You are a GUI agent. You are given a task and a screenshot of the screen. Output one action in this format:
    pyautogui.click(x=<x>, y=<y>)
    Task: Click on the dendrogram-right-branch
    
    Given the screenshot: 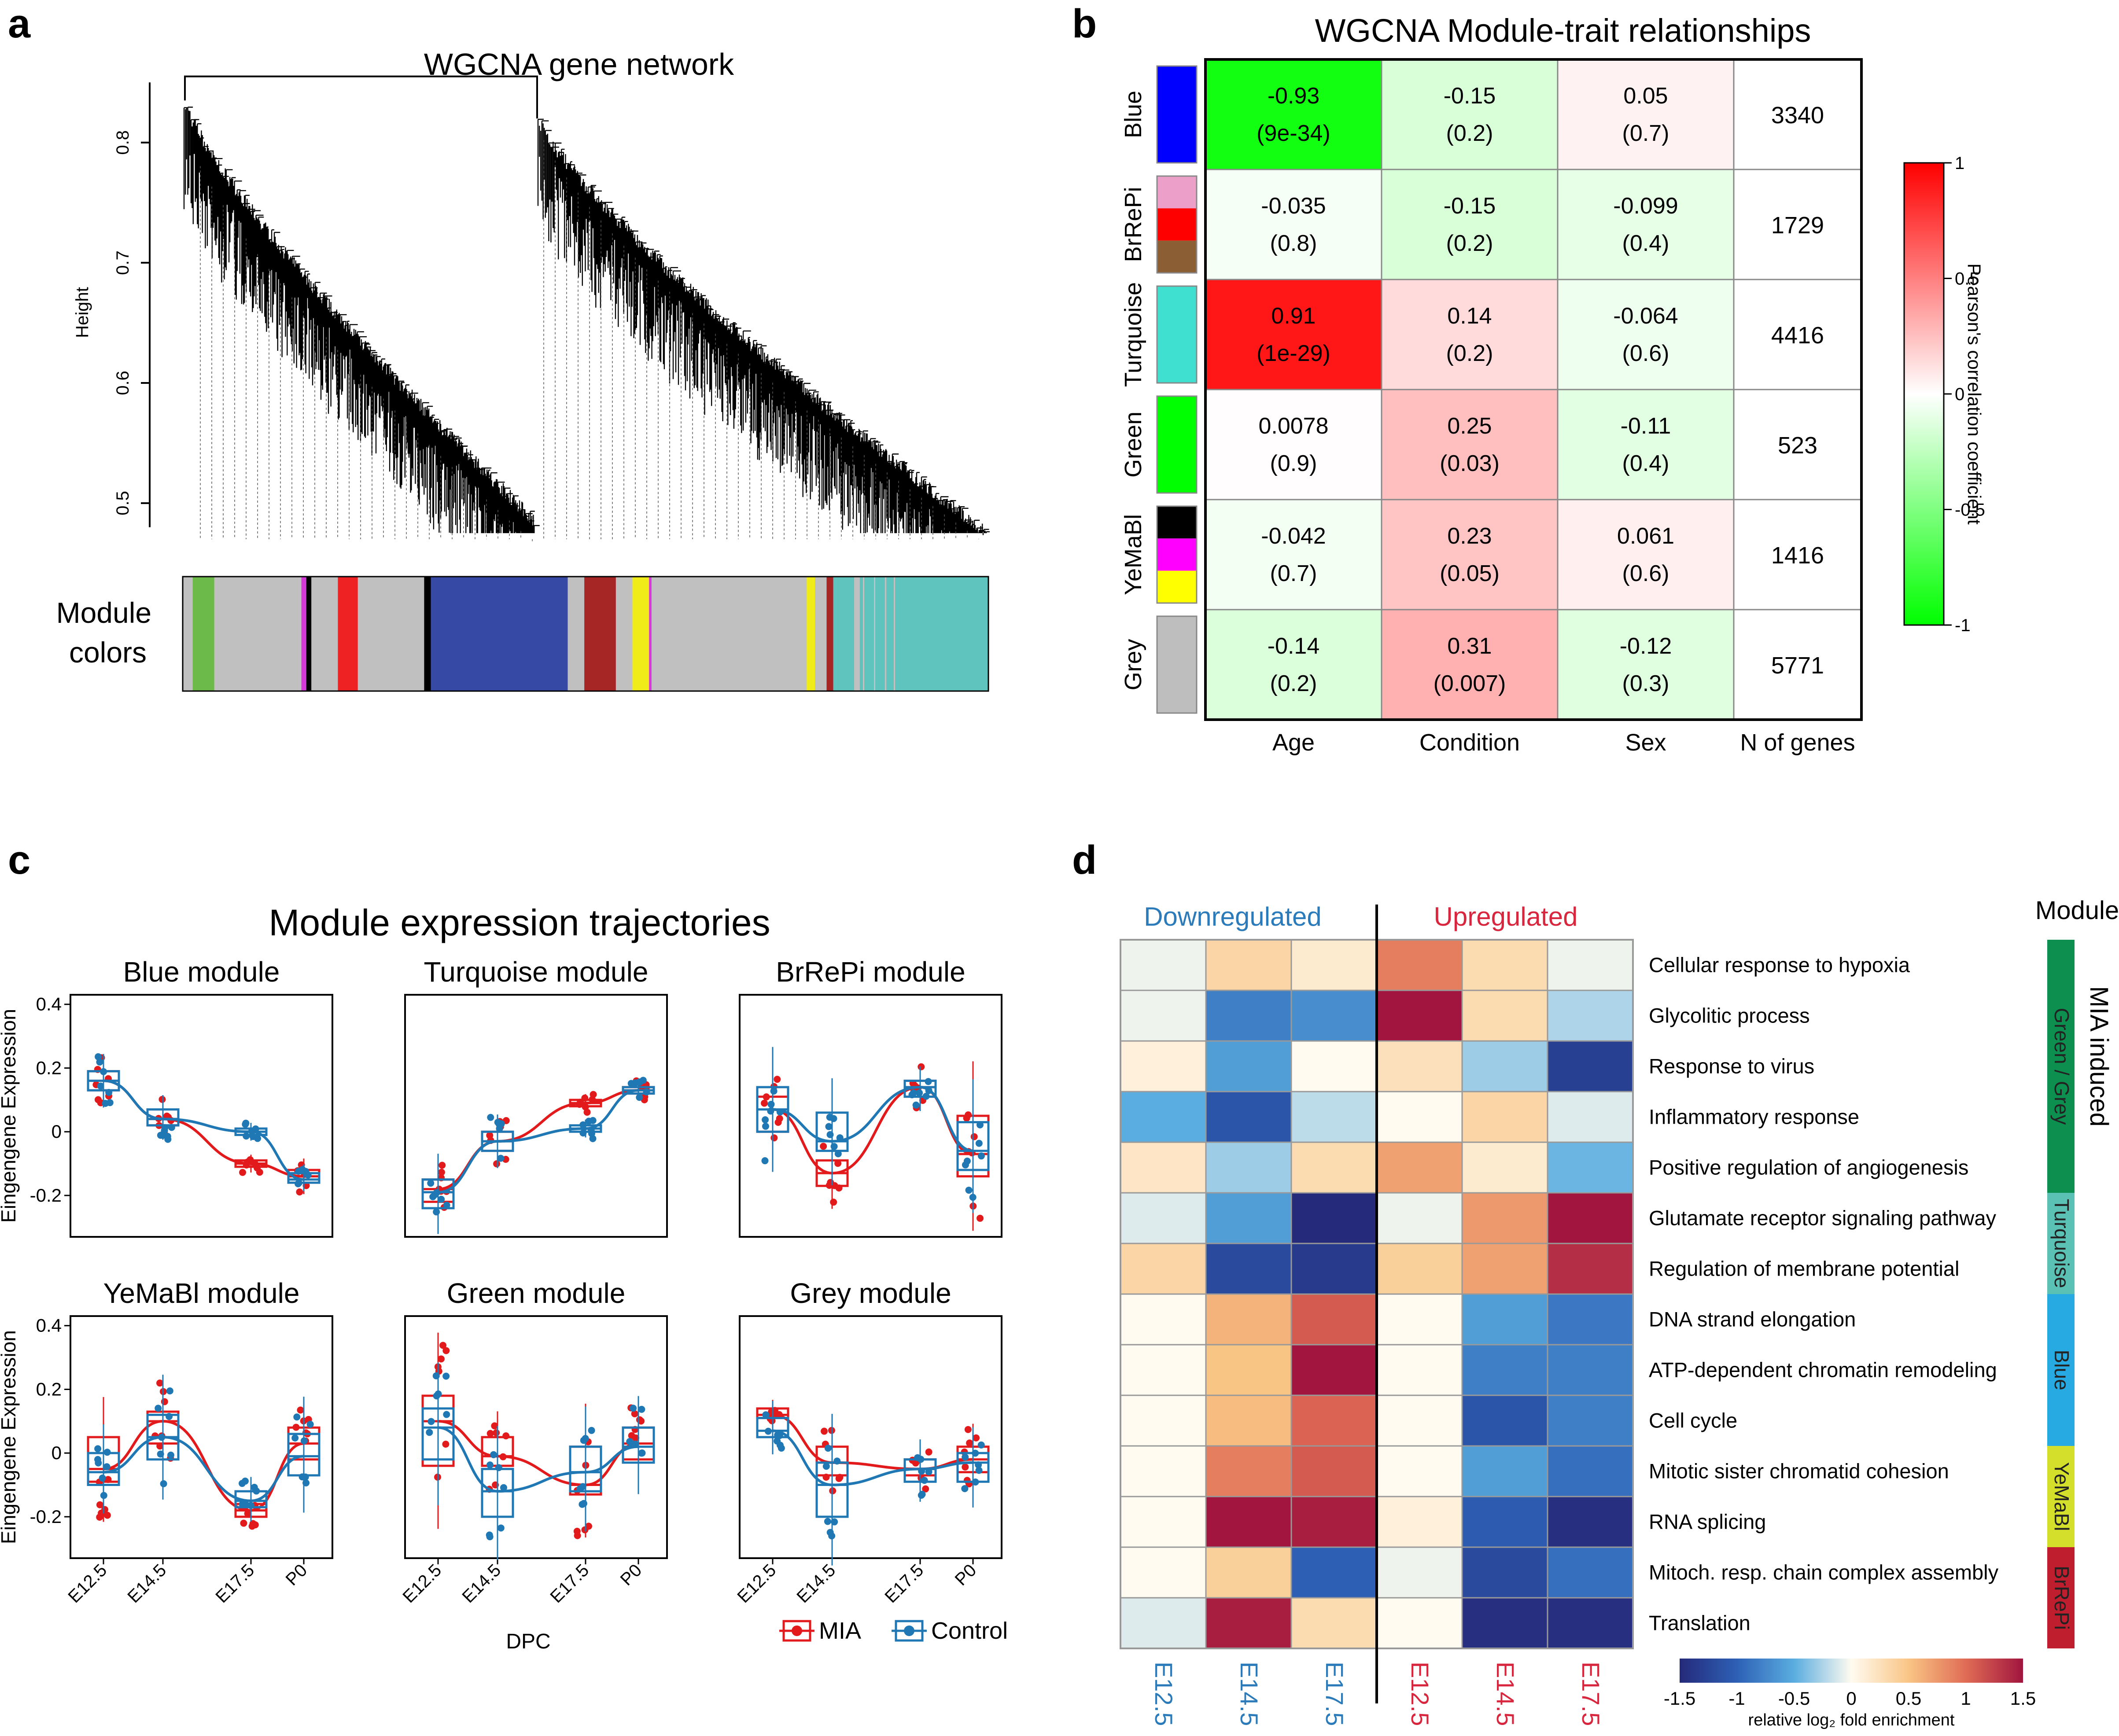 What is the action you would take?
    pyautogui.click(x=763, y=326)
    